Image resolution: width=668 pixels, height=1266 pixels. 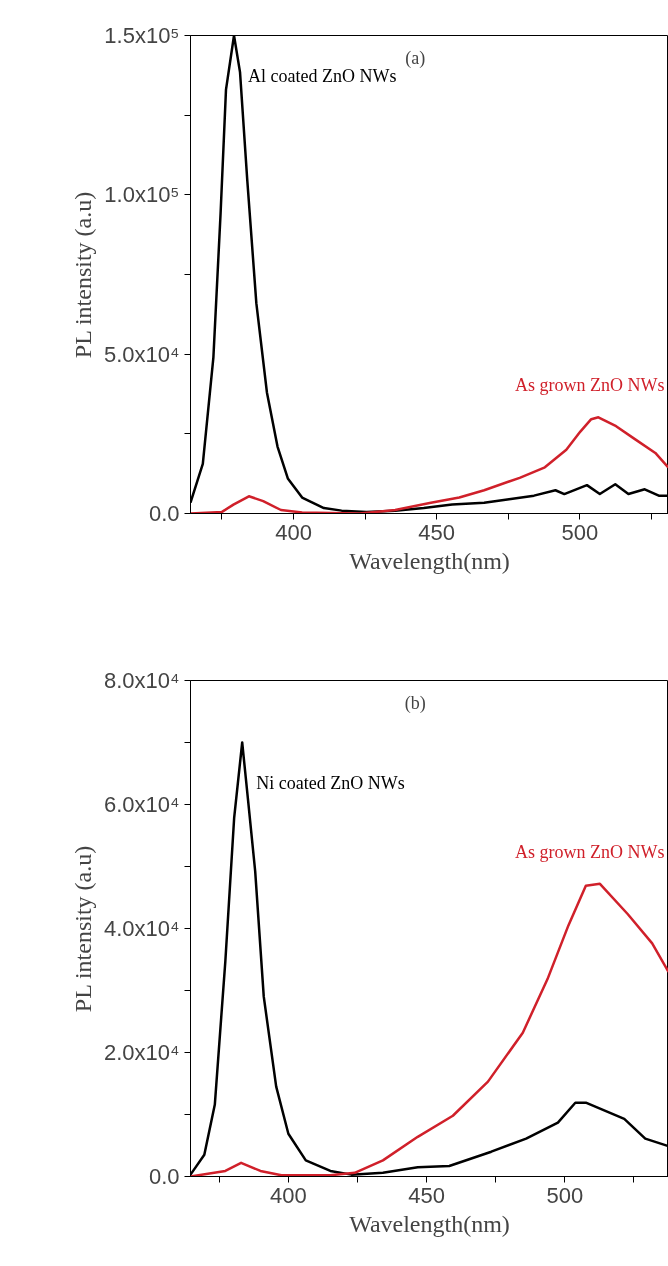 I want to click on y-tick-label: 5.0x10⁴, so click(x=141, y=354).